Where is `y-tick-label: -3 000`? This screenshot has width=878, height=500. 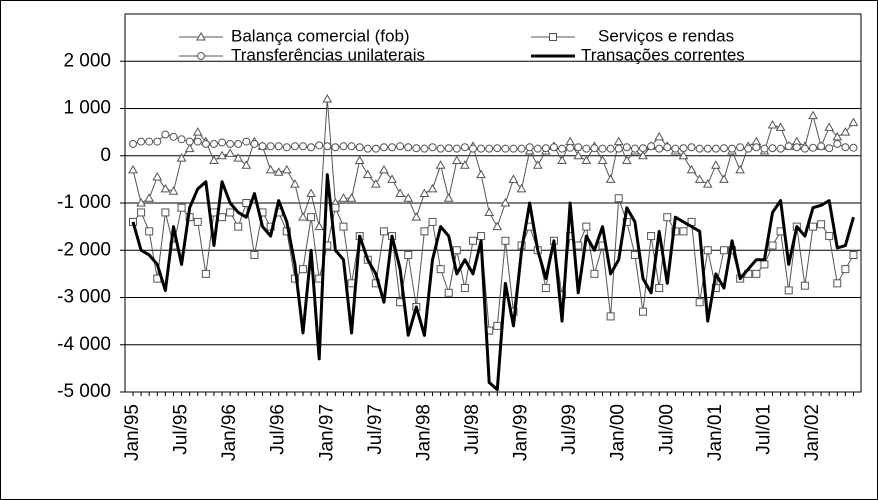
y-tick-label: -3 000 is located at coordinates (84, 297).